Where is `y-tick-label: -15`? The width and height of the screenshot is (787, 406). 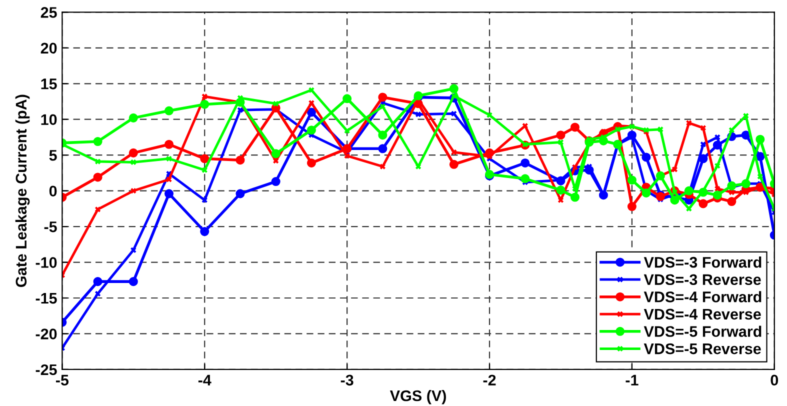
y-tick-label: -15 is located at coordinates (46, 298).